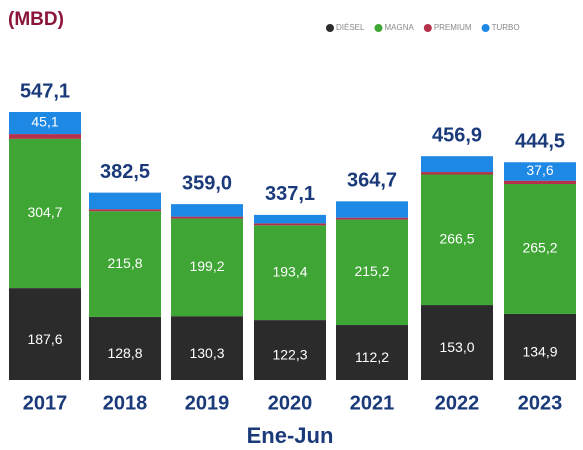  Describe the element at coordinates (45, 403) in the screenshot. I see `x-tick-label: 2017` at that location.